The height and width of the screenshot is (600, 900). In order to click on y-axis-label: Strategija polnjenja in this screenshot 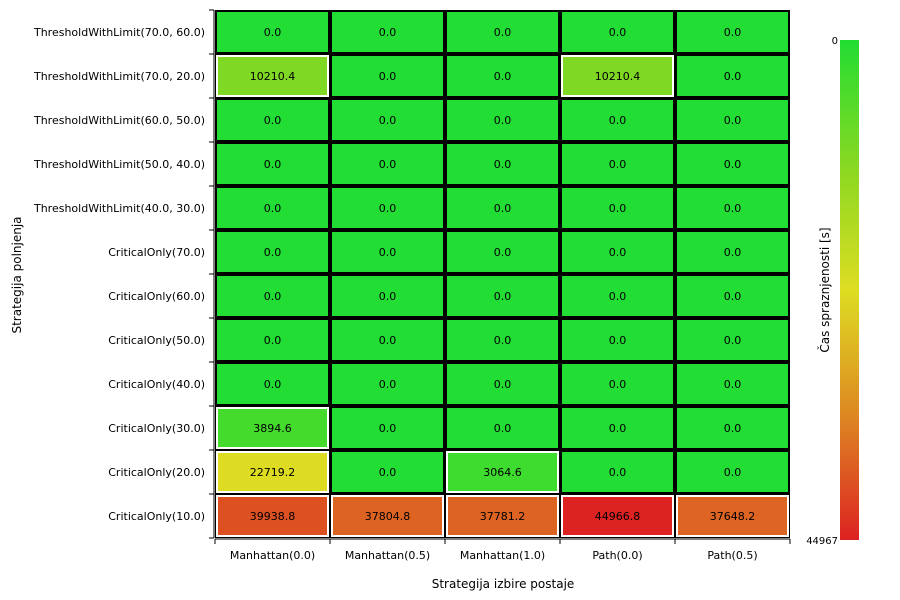, I will do `click(17, 274)`.